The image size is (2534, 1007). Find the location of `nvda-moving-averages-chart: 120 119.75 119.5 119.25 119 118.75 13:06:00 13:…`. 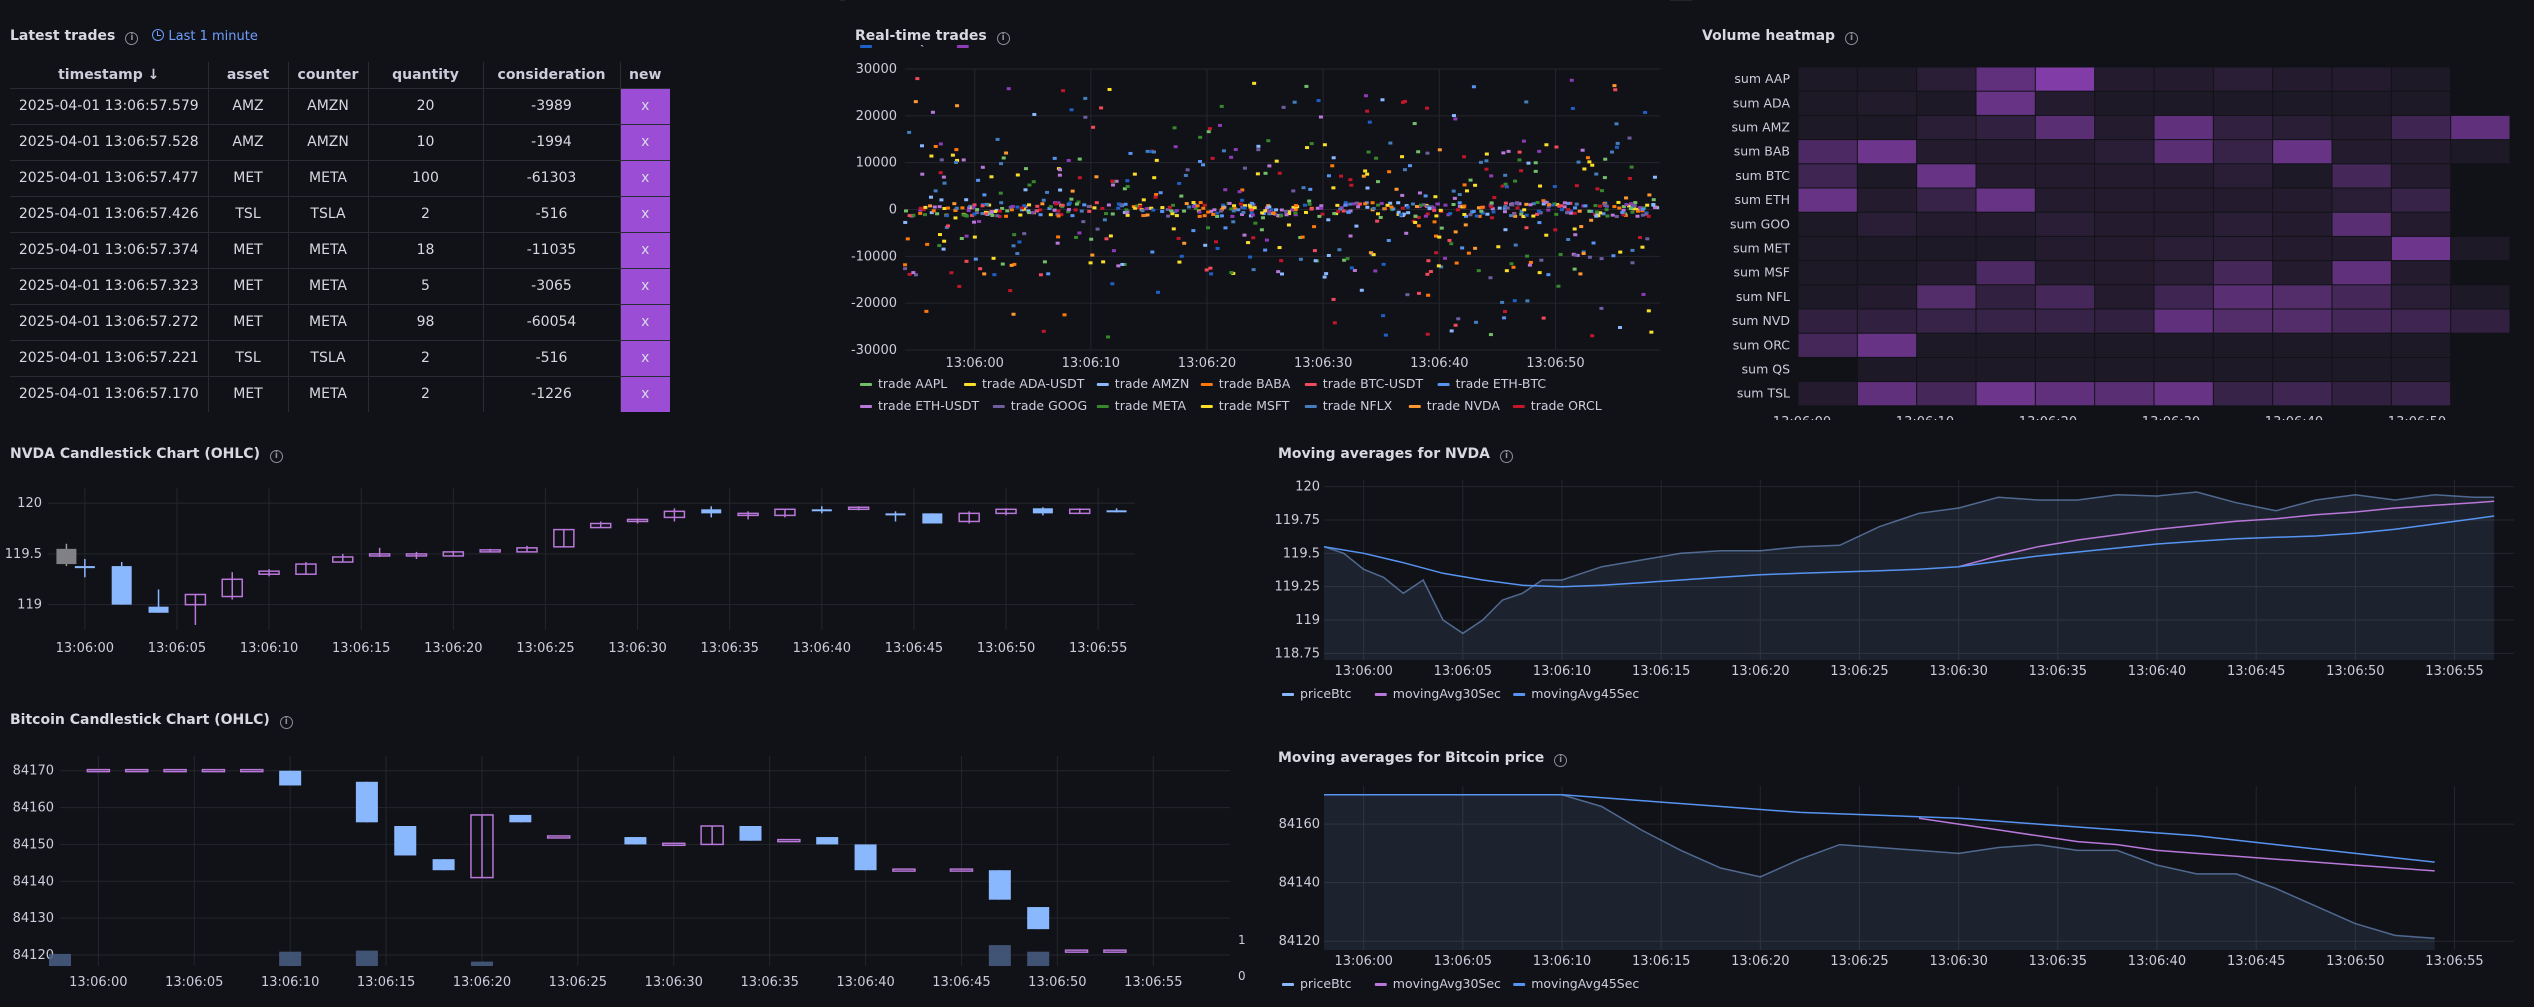

nvda-moving-averages-chart: 120 119.75 119.5 119.25 119 118.75 13:06:00 13:… is located at coordinates (1901, 590).